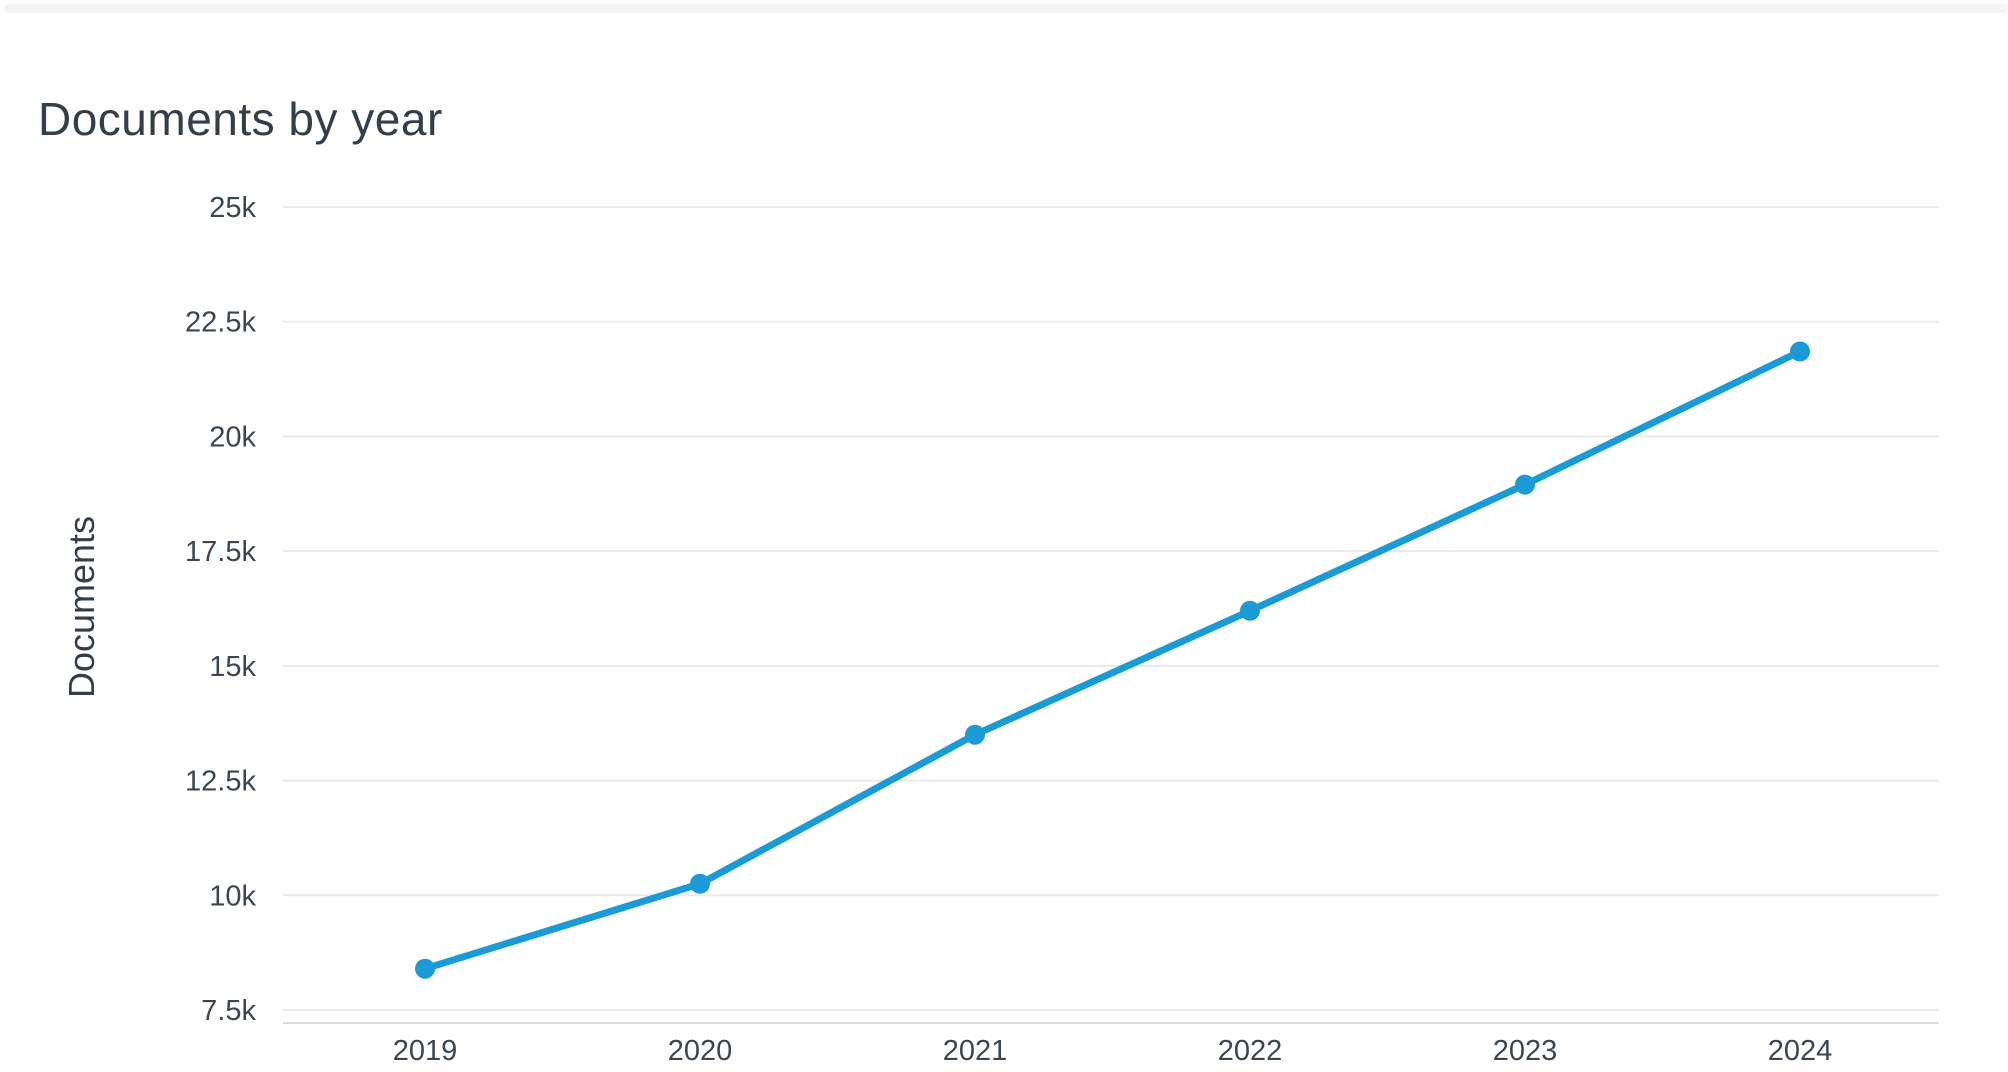  What do you see at coordinates (1800, 1051) in the screenshot?
I see `x-tick-label-2024: 2024` at bounding box center [1800, 1051].